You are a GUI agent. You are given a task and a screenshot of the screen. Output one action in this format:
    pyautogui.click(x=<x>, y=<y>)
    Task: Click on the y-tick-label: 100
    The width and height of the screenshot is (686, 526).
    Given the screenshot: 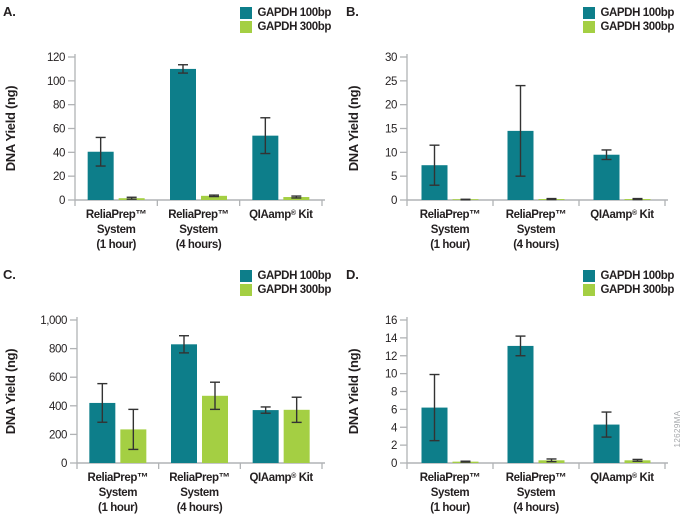 What is the action you would take?
    pyautogui.click(x=56, y=82)
    